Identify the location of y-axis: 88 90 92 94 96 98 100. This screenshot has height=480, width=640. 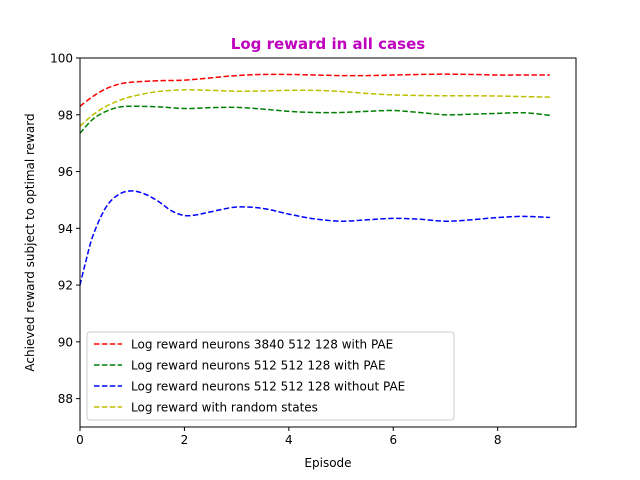
(65, 229).